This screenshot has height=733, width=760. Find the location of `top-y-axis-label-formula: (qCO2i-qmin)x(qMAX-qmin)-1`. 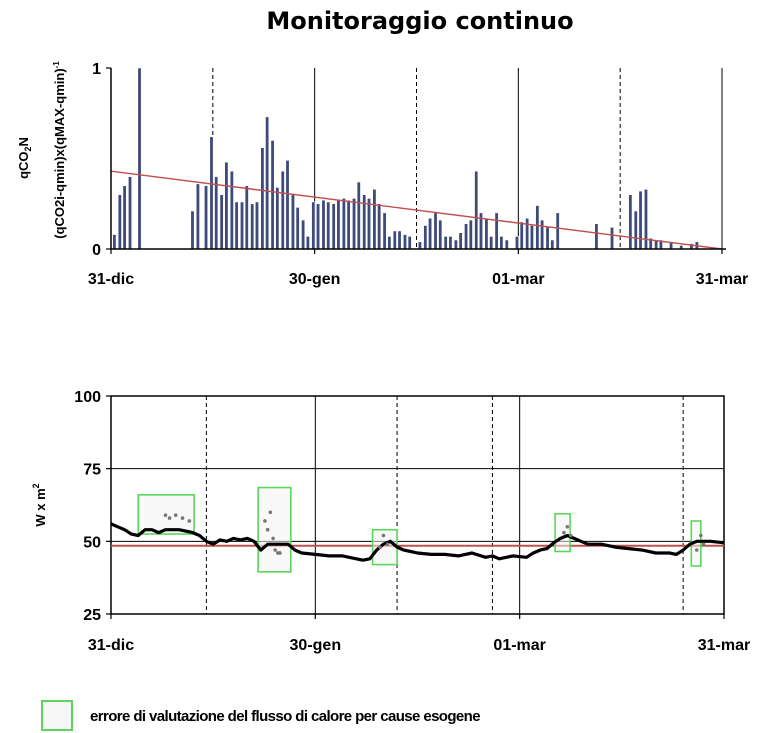

top-y-axis-label-formula: (qCO2i-qmin)x(qMAX-qmin)-1 is located at coordinates (59, 150).